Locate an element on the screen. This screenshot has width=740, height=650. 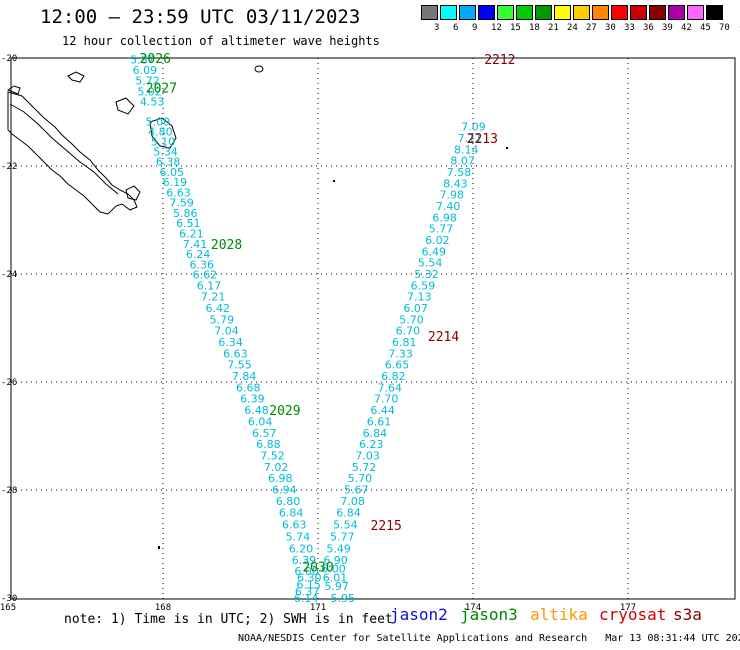
loyalty-mare is located at coordinates (163, 133).